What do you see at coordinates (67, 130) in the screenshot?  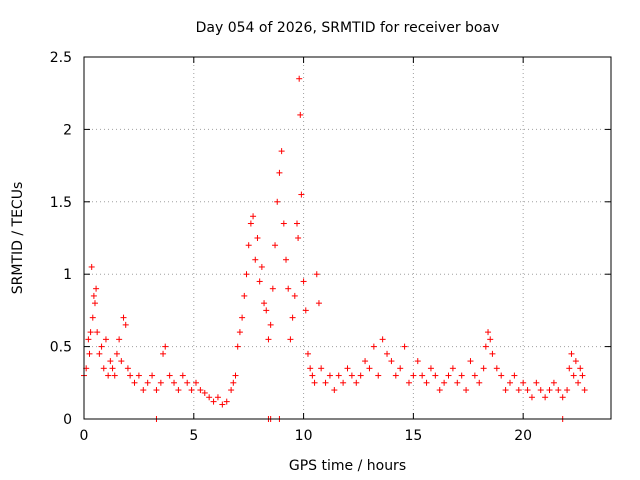 I see `y-tick-label: 2` at bounding box center [67, 130].